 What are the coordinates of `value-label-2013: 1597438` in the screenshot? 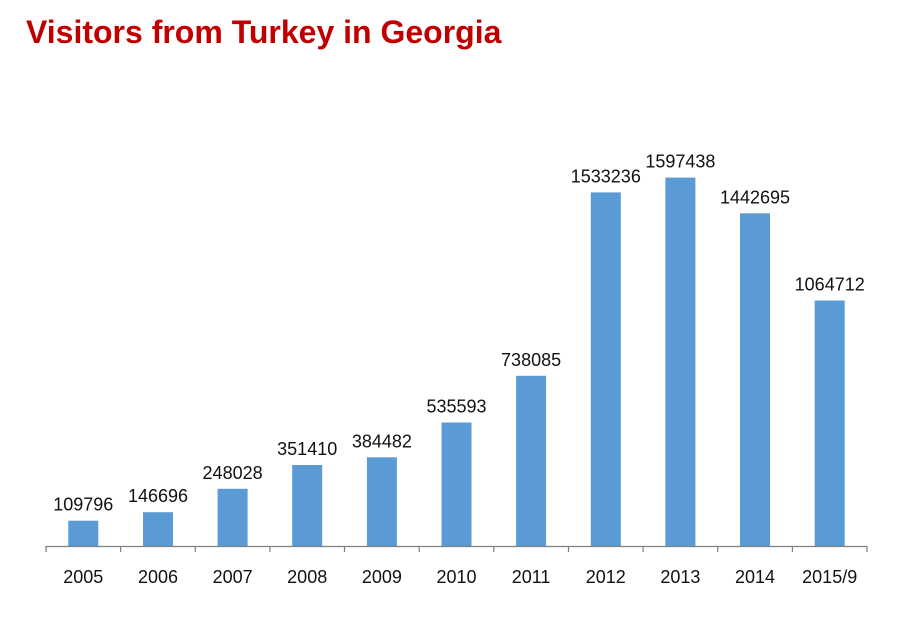 It's located at (680, 162).